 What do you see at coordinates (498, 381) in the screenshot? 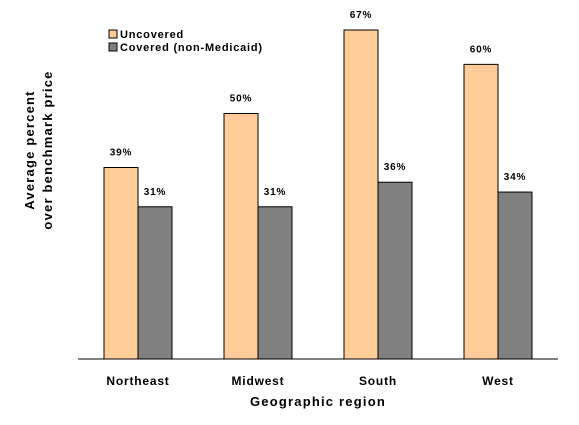
I see `category-label: West` at bounding box center [498, 381].